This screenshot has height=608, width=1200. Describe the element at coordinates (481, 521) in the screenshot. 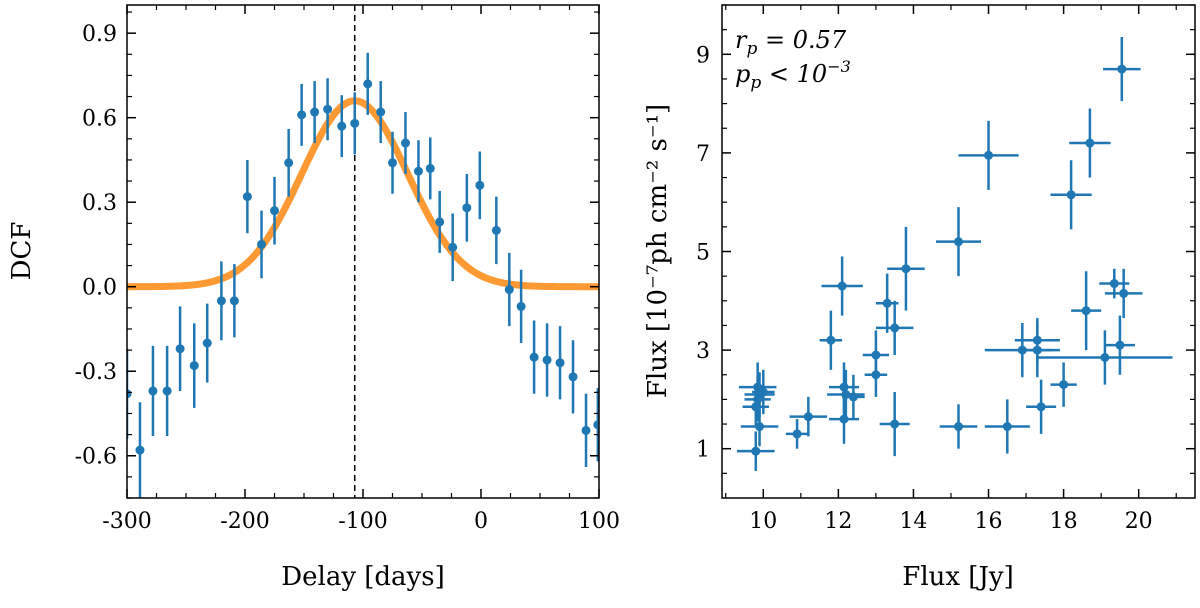

I see `dcf-xtick-label: 0` at that location.